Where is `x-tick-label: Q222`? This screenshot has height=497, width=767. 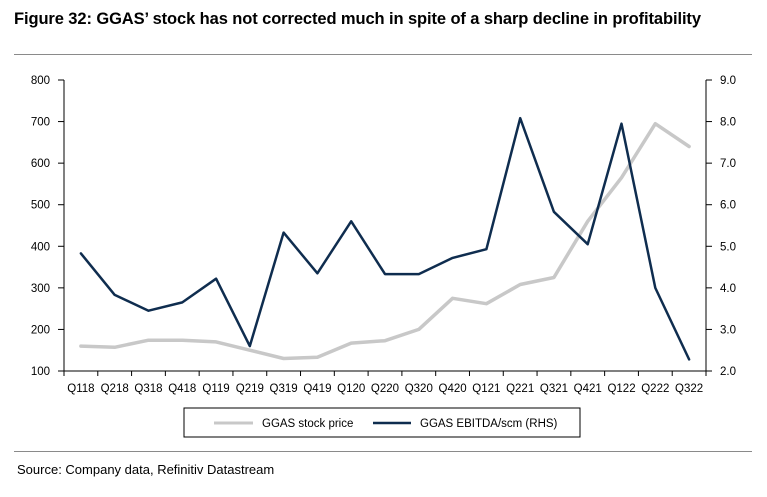
x-tick-label: Q222 is located at coordinates (655, 389).